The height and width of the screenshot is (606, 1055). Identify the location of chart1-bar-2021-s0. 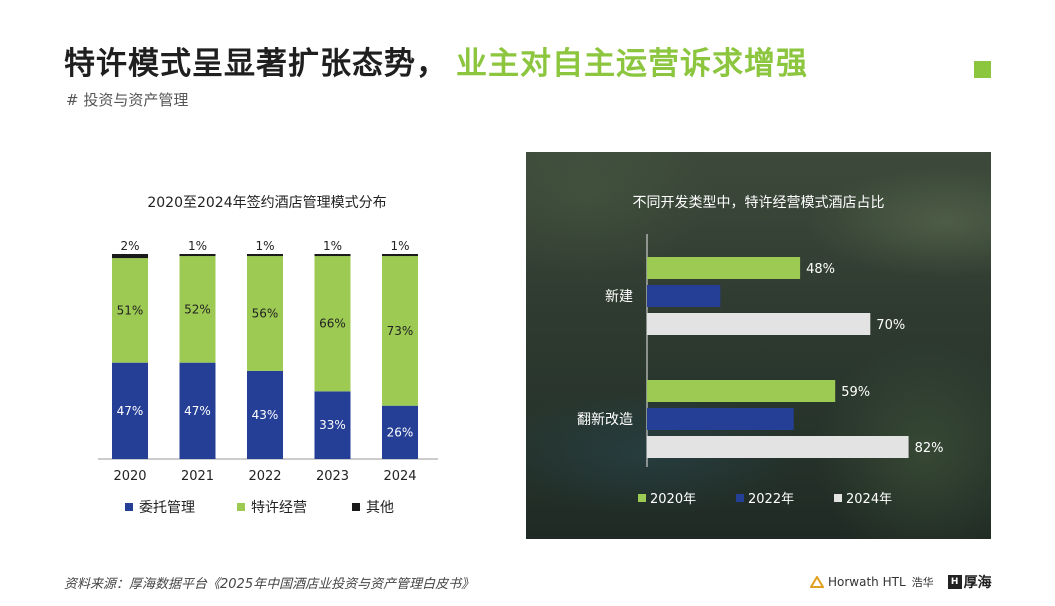
(197, 410).